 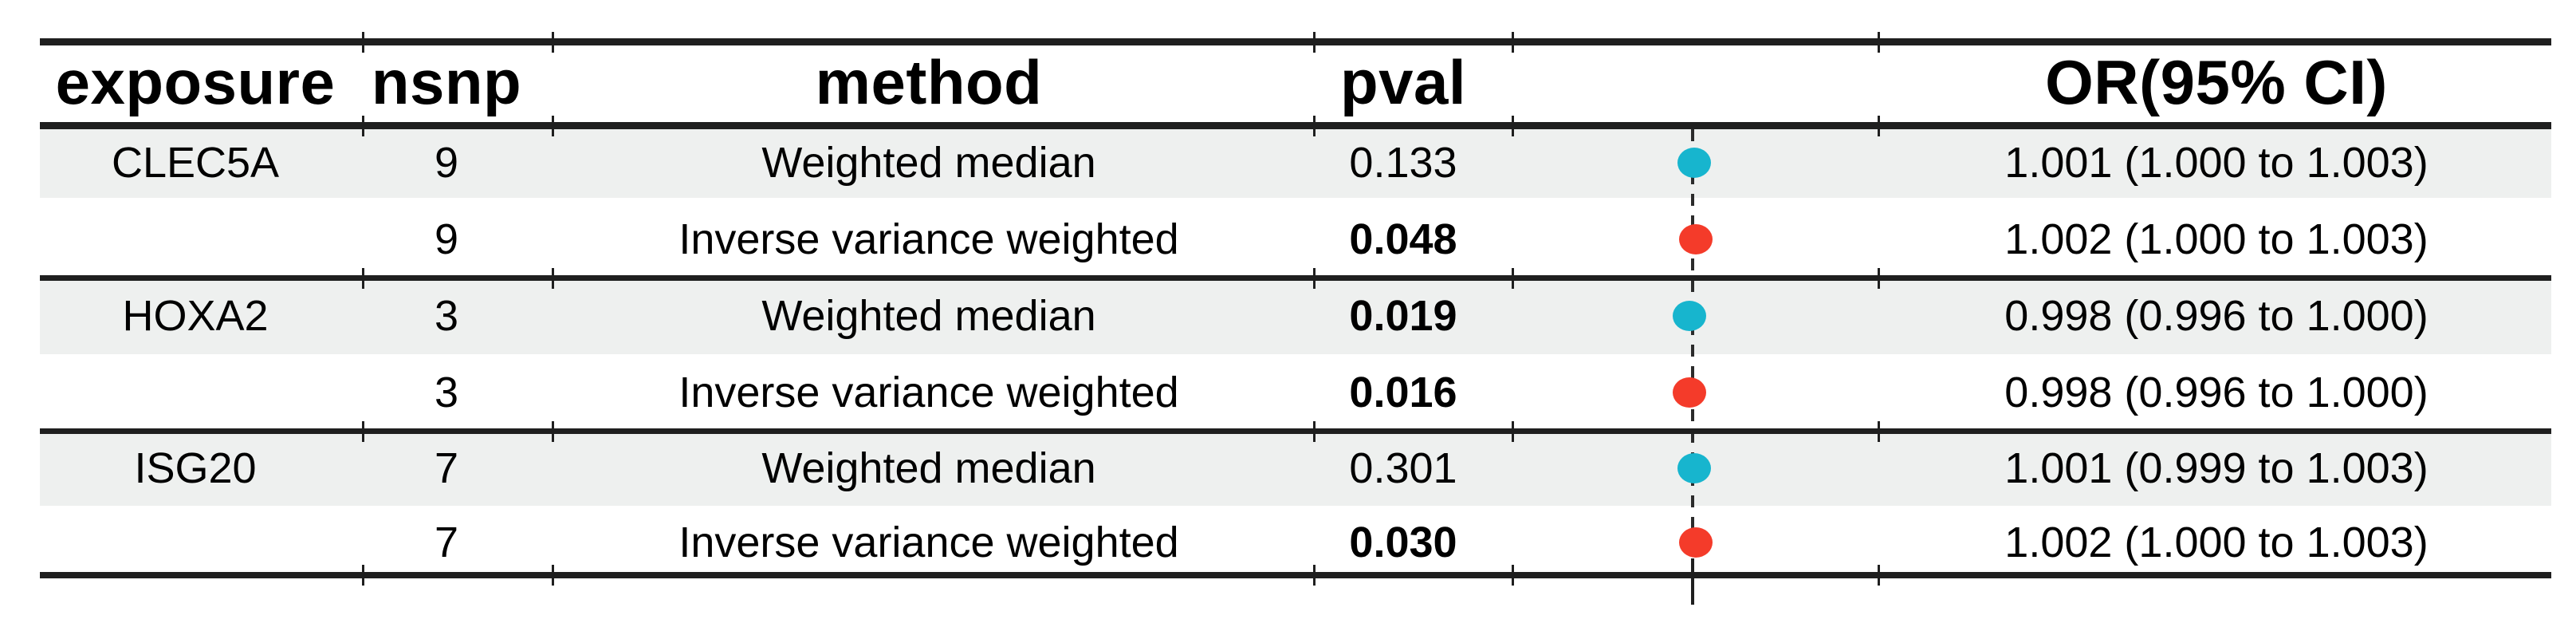 I want to click on or-ci-cell: 1.001 (0.999 to 1.003), so click(x=2216, y=468).